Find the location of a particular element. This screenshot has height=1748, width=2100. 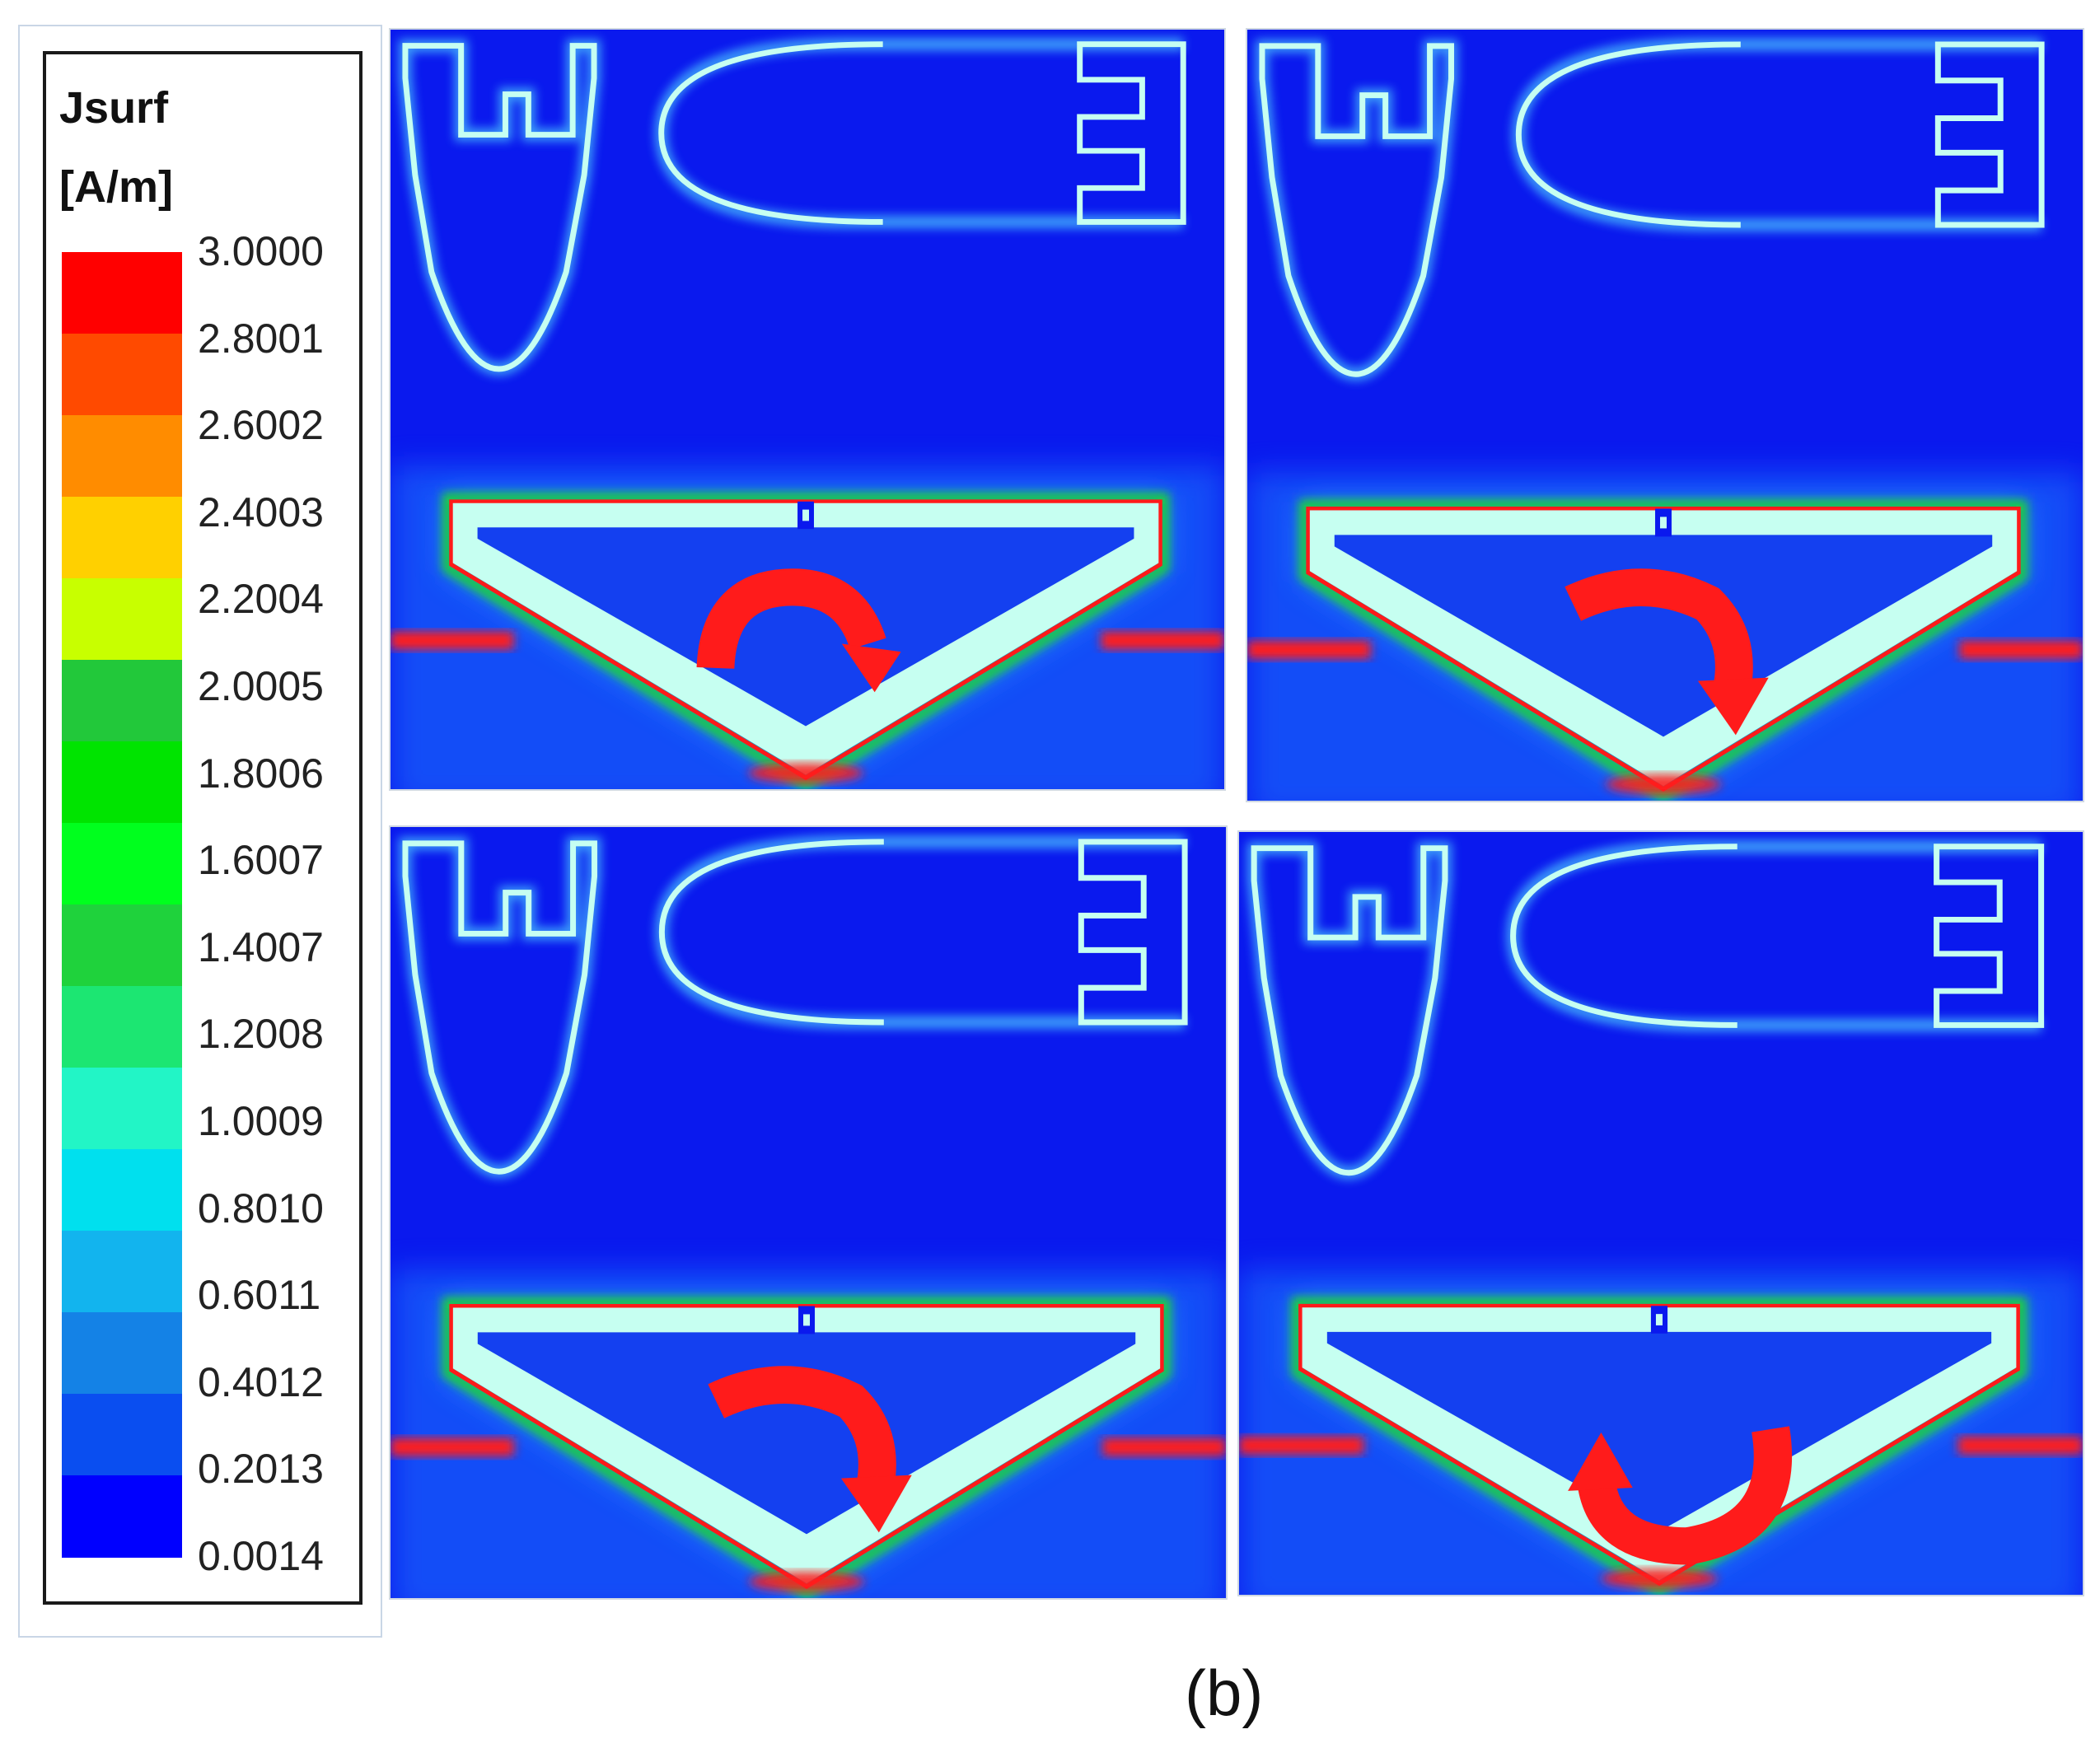

colorbar-tick-label: 1.2008 is located at coordinates (261, 1034).